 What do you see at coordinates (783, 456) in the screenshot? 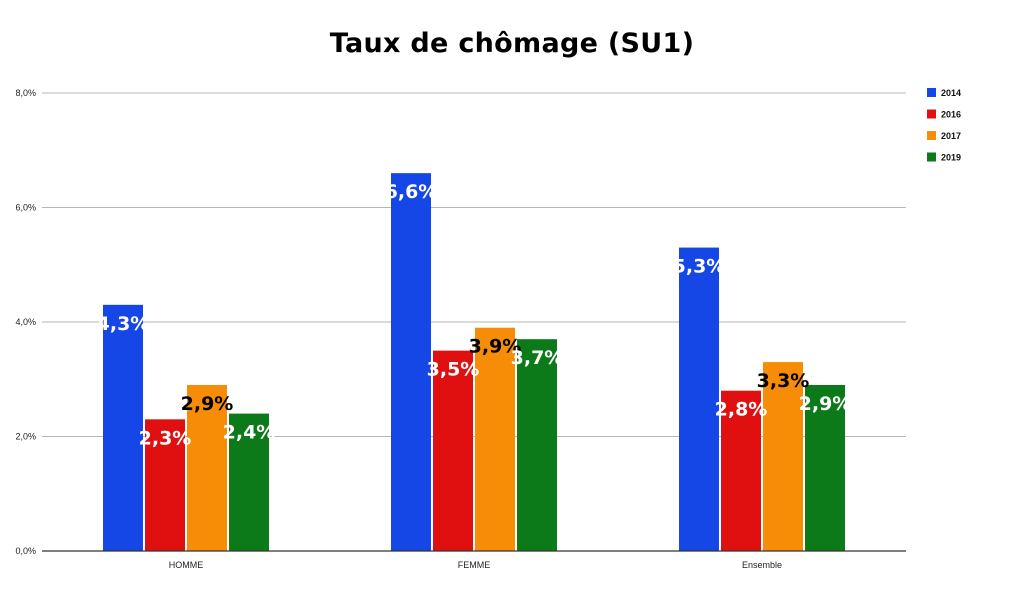
I see `bar-2017-ensemble` at bounding box center [783, 456].